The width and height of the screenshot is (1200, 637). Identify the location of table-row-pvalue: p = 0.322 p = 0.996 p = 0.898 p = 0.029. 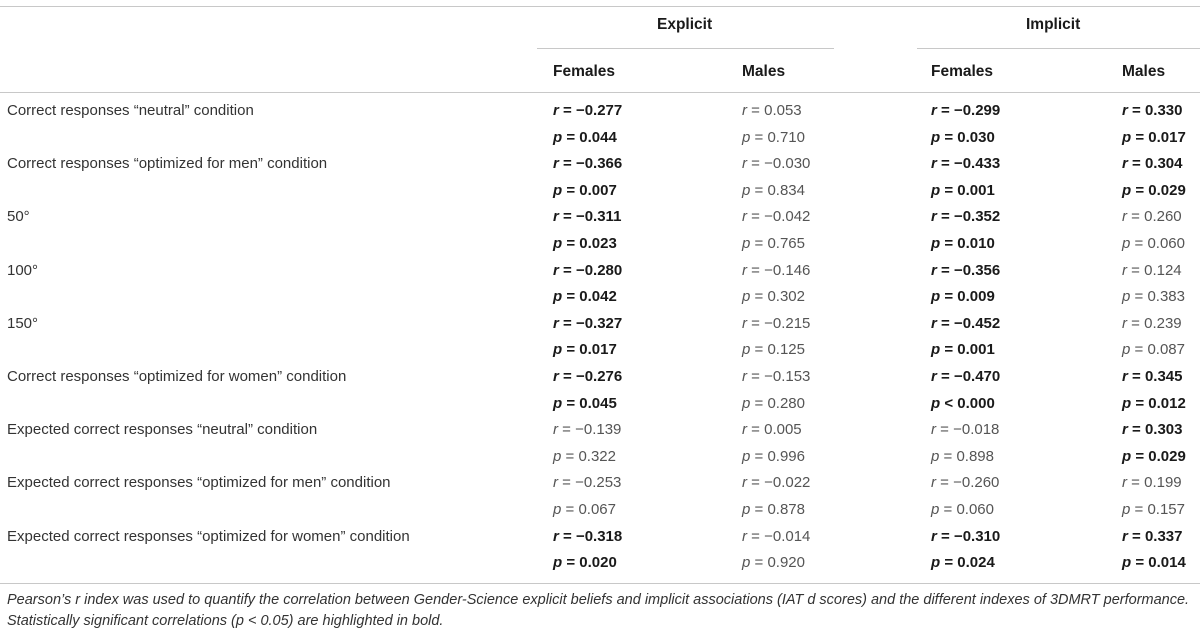
(600, 457).